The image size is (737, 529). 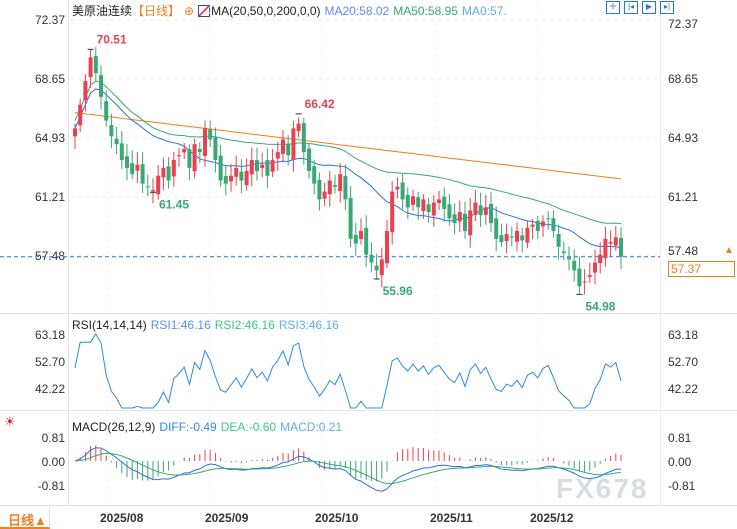 What do you see at coordinates (398, 291) in the screenshot?
I see `price-annotation: 55.96` at bounding box center [398, 291].